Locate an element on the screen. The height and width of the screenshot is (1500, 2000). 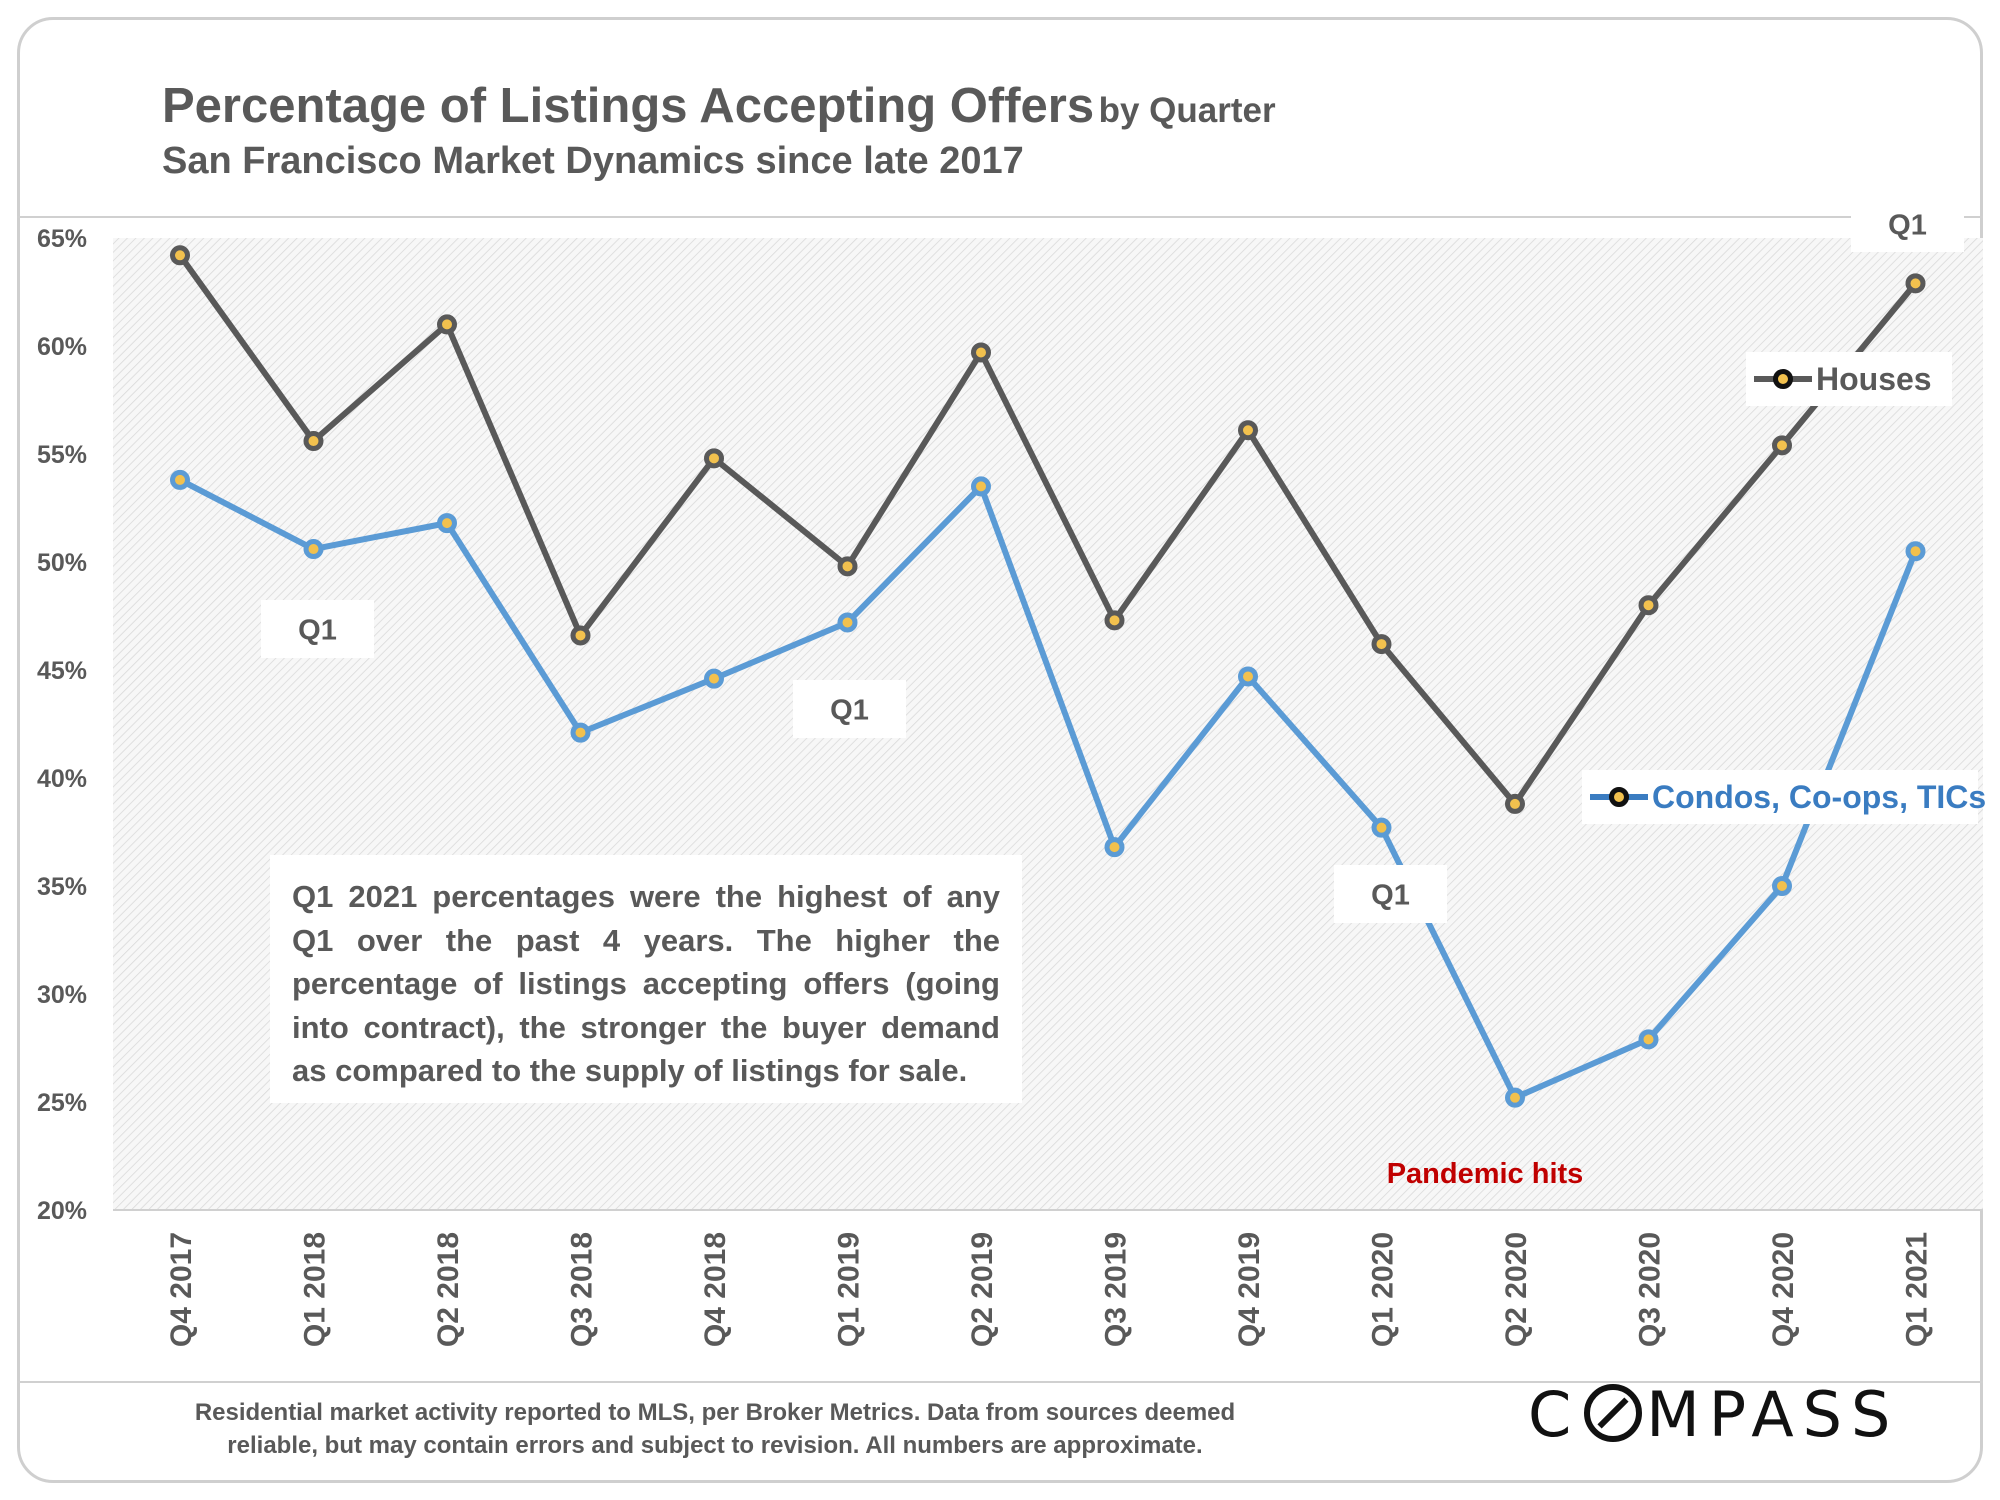
compass-logo: C MPASS is located at coordinates (1713, 1414).